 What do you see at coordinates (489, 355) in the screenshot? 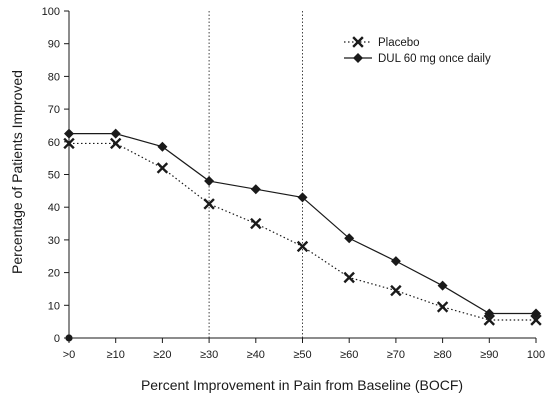
I see `x-tick-label: ≥90` at bounding box center [489, 355].